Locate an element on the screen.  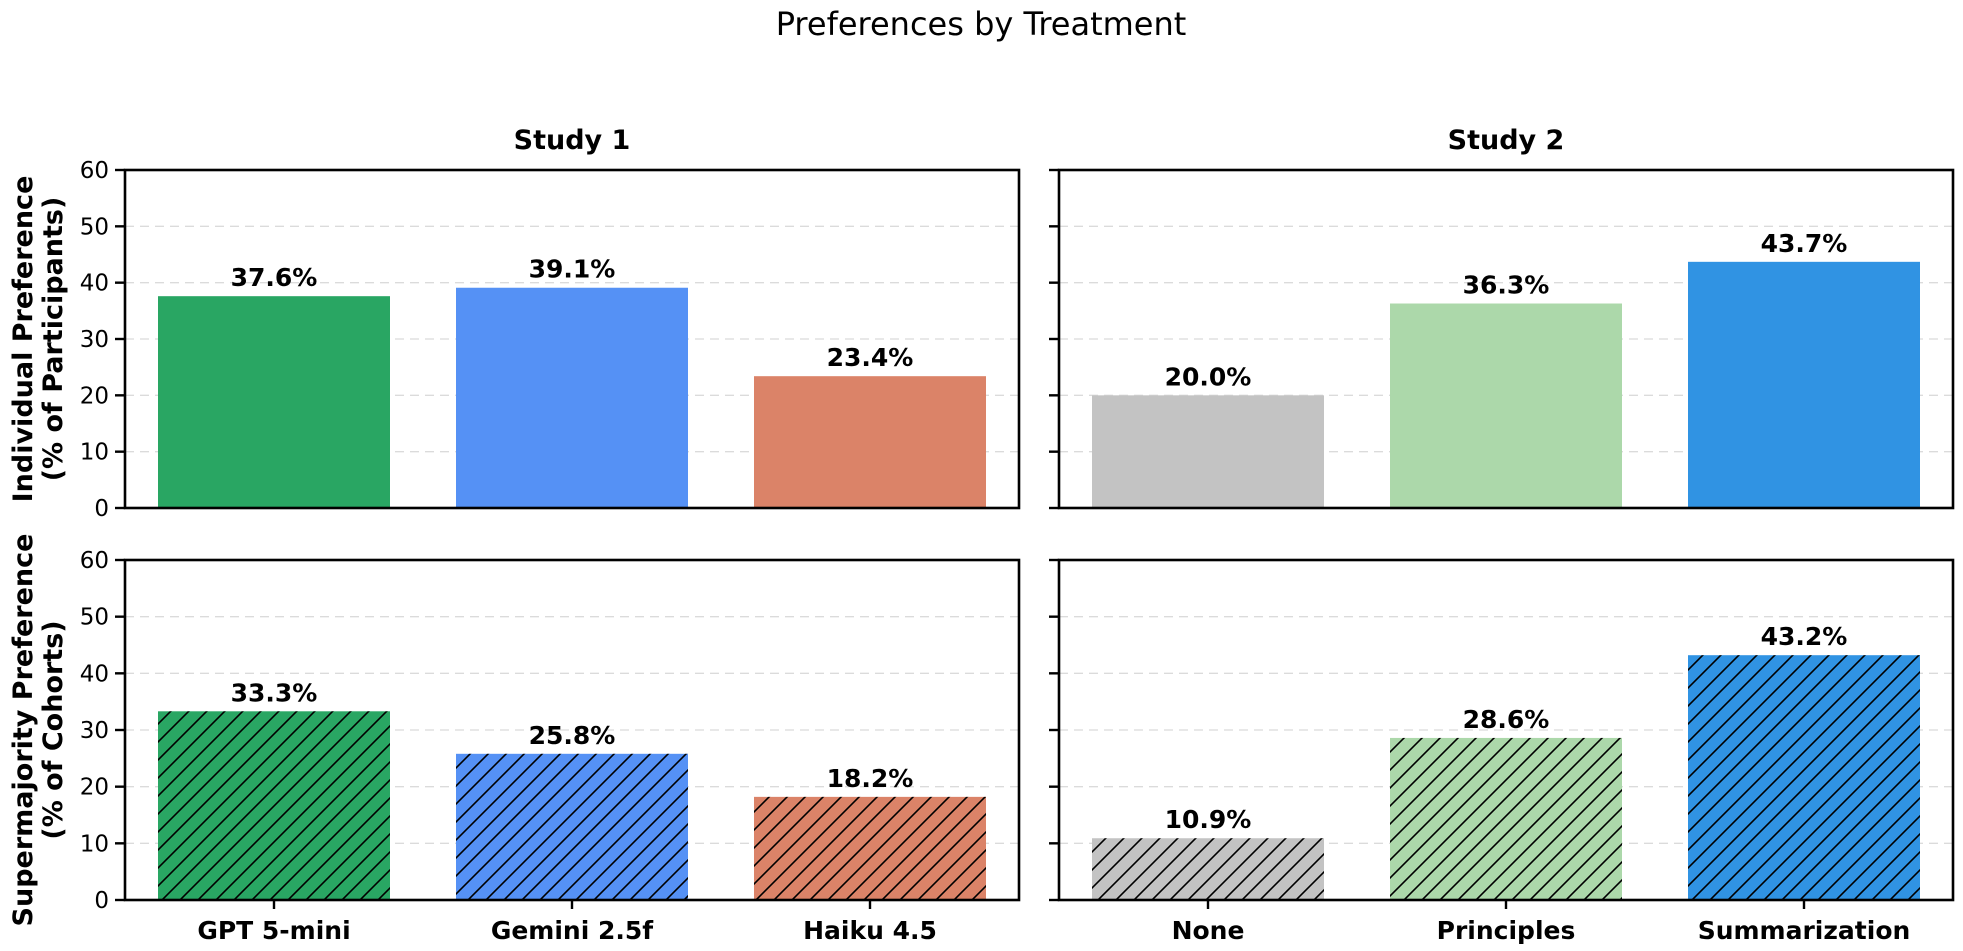
data-label: 36.3% is located at coordinates (1506, 285).